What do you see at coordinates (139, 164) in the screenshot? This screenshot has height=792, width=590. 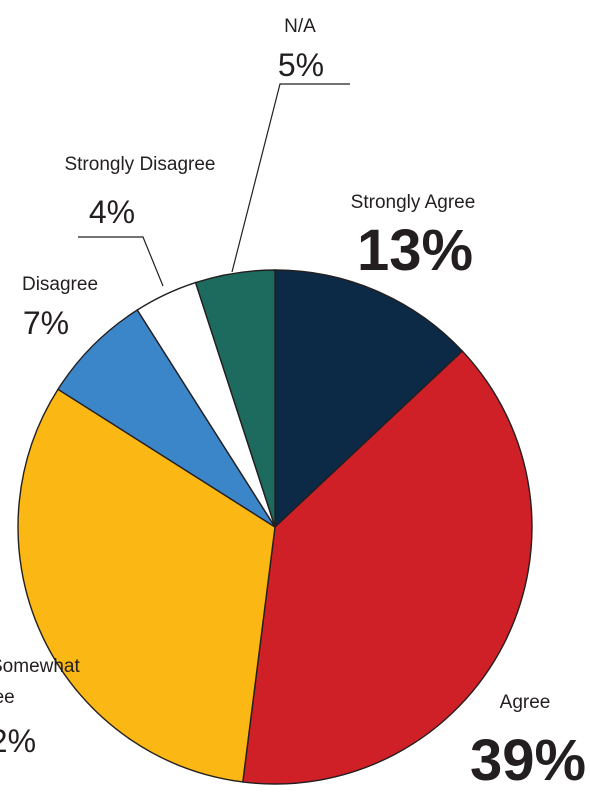 I see `label-strongly-disagree-name: Strongly Disagree` at bounding box center [139, 164].